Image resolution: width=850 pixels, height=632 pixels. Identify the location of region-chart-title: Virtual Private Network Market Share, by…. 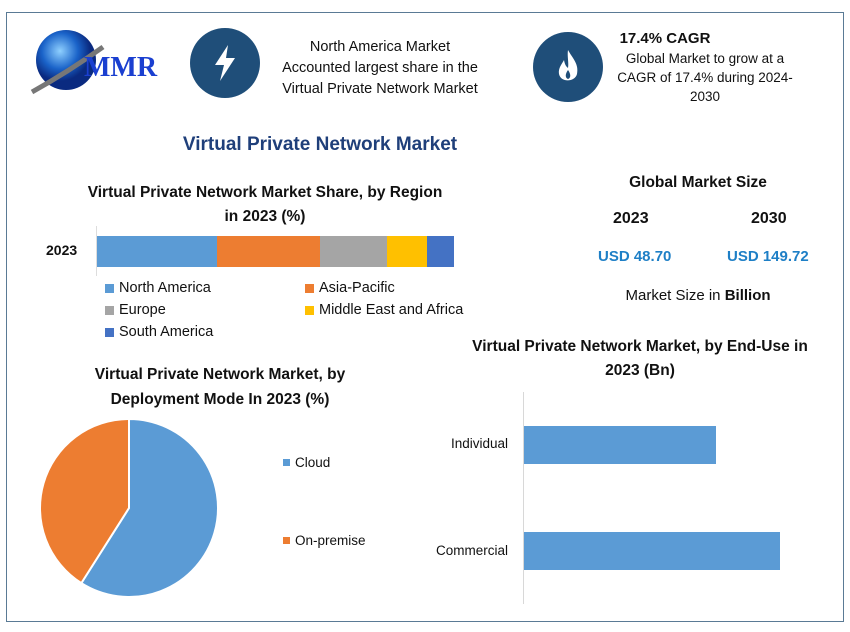
(265, 204).